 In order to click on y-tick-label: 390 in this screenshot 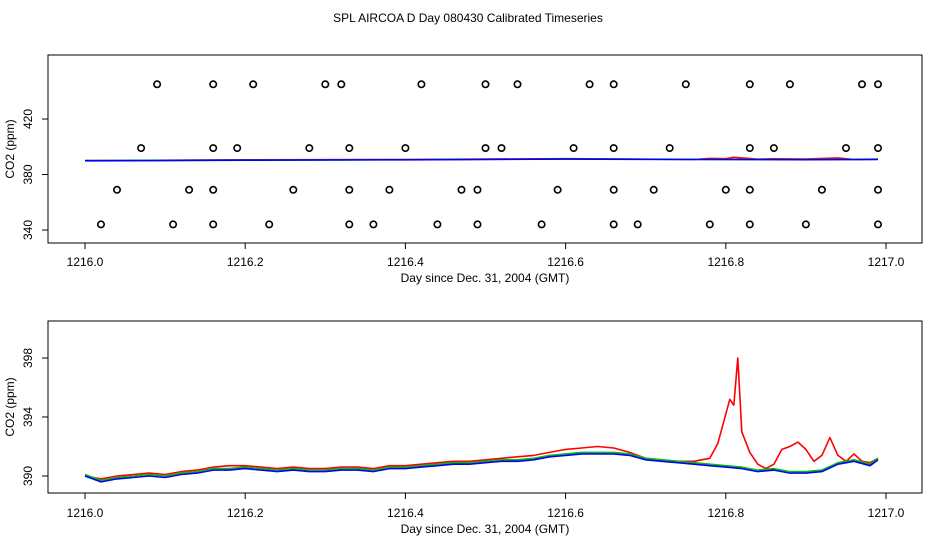, I will do `click(28, 476)`.